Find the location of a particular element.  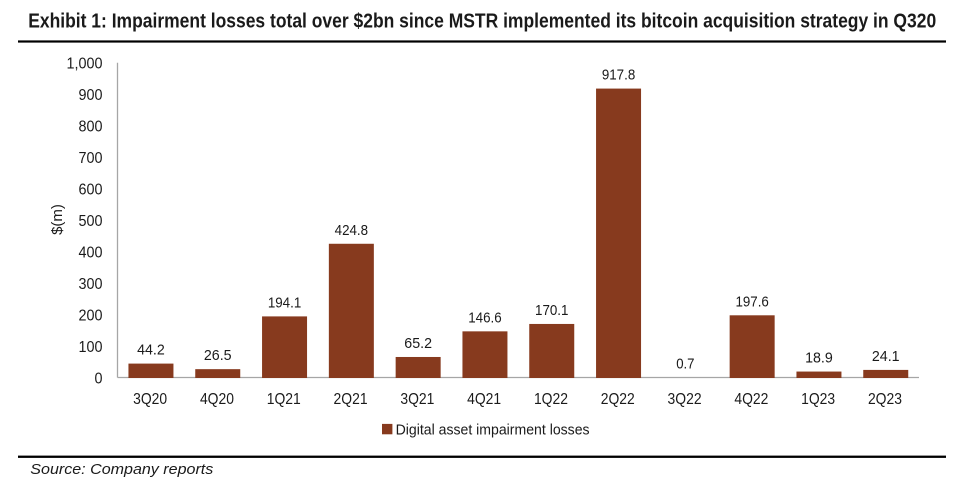

svg-text: 0.7 is located at coordinates (685, 363).